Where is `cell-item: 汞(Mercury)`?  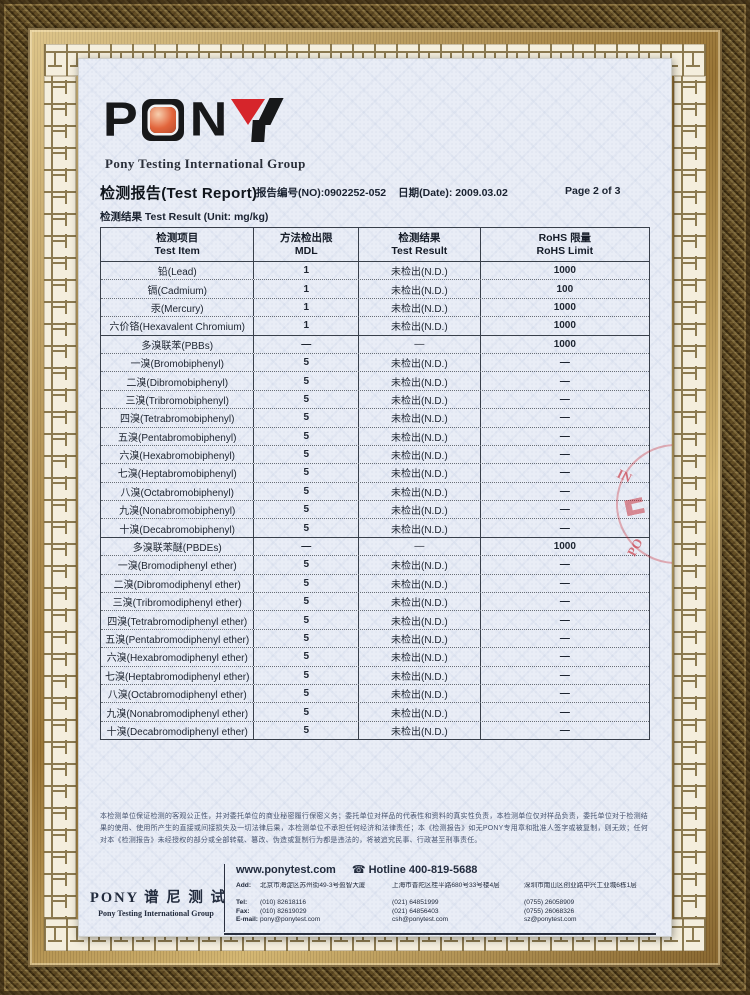
cell-item: 汞(Mercury) is located at coordinates (177, 309).